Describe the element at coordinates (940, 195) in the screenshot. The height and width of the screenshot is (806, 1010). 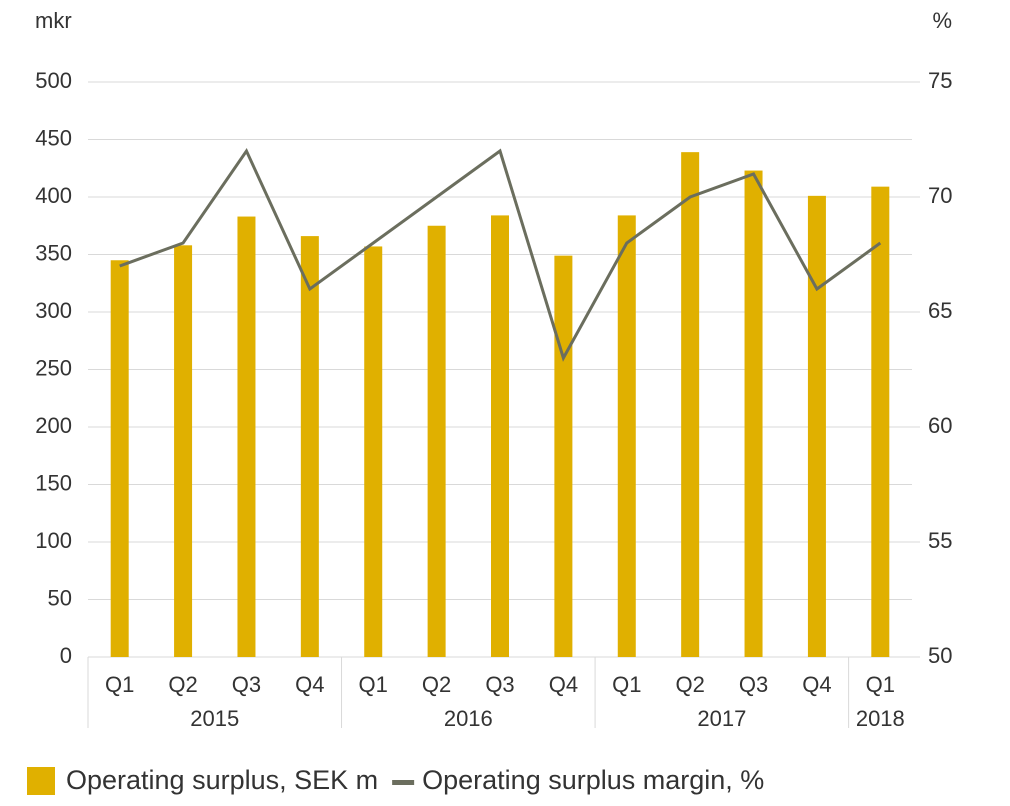
I see `y2-tick-label: 70` at that location.